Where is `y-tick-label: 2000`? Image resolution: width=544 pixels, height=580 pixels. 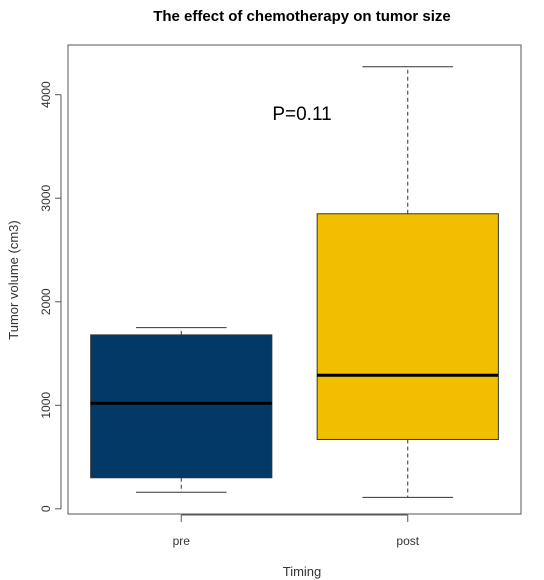
y-tick-label: 2000 is located at coordinates (46, 301).